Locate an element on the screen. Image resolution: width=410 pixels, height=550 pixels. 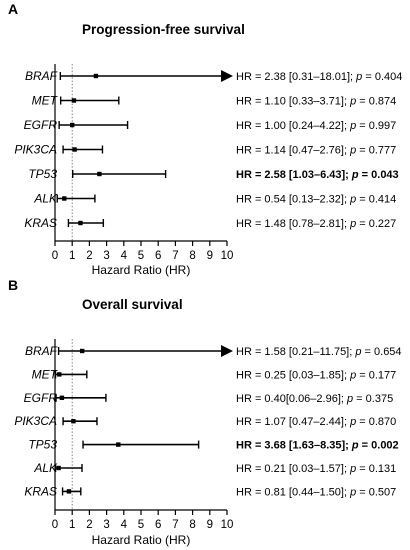
hr-ci-text: HR = 1.58 [0.21–11.75]; is located at coordinates (295, 352).